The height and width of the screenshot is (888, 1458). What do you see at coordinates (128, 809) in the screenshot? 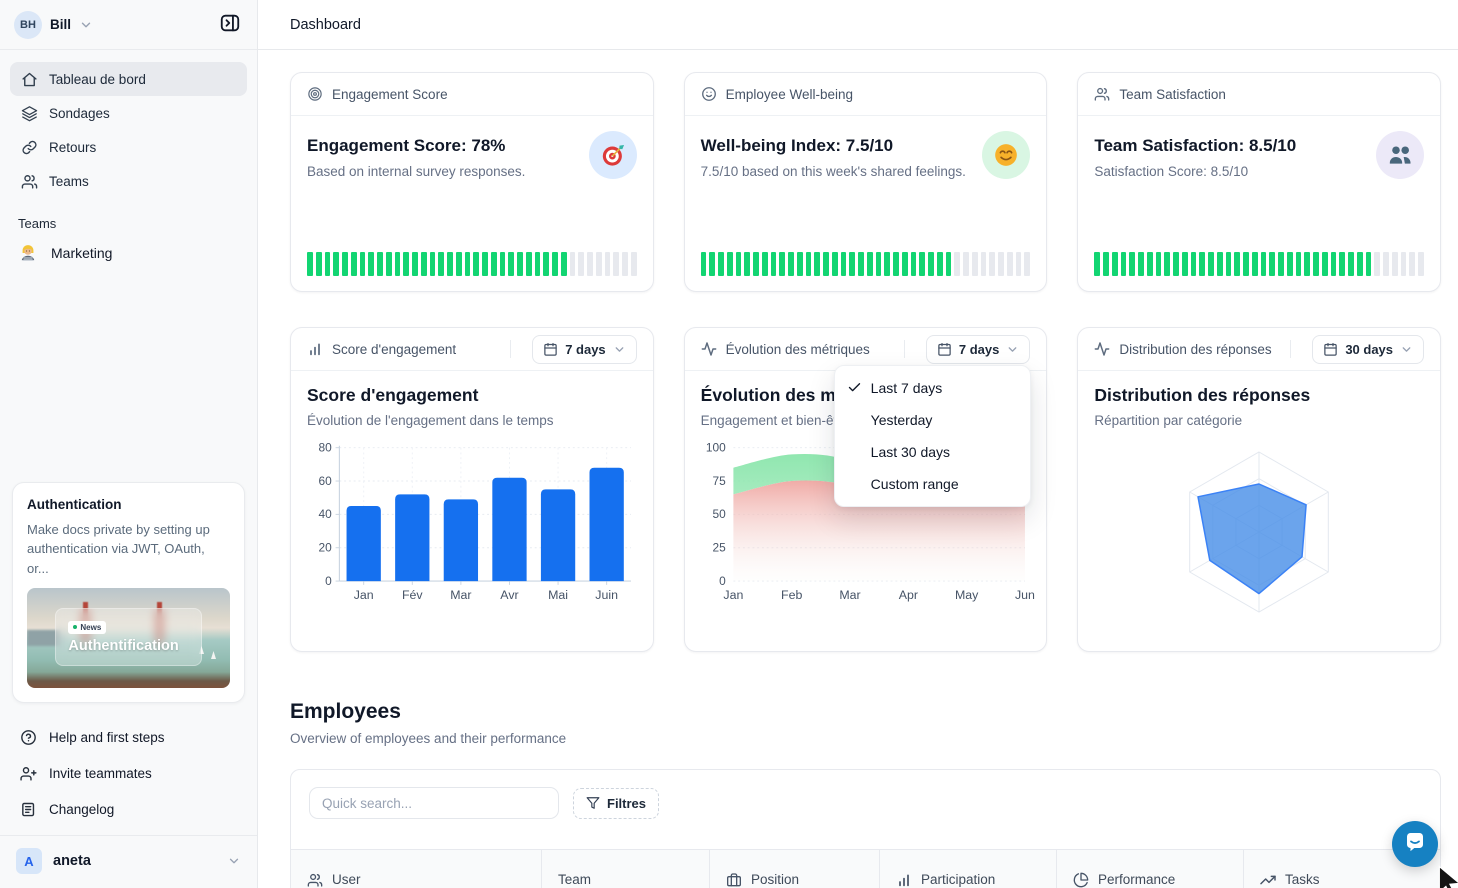
I see `sidebar-link-changelog: Changelog` at bounding box center [128, 809].